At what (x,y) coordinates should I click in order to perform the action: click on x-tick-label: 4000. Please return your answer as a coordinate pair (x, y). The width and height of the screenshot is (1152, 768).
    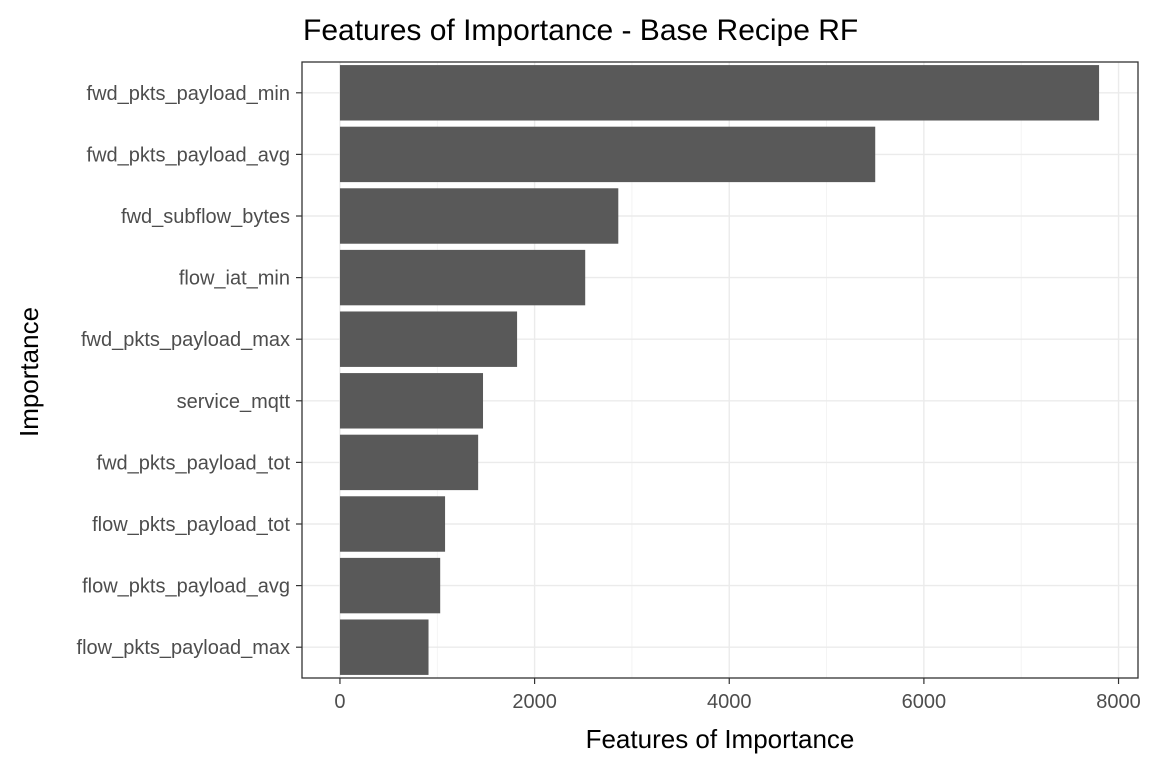
    Looking at the image, I should click on (729, 702).